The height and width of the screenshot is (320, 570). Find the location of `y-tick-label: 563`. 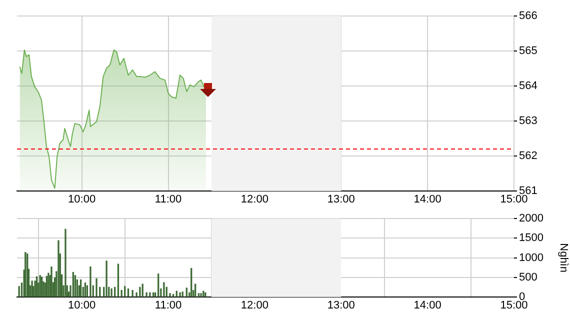

y-tick-label: 563 is located at coordinates (528, 121).